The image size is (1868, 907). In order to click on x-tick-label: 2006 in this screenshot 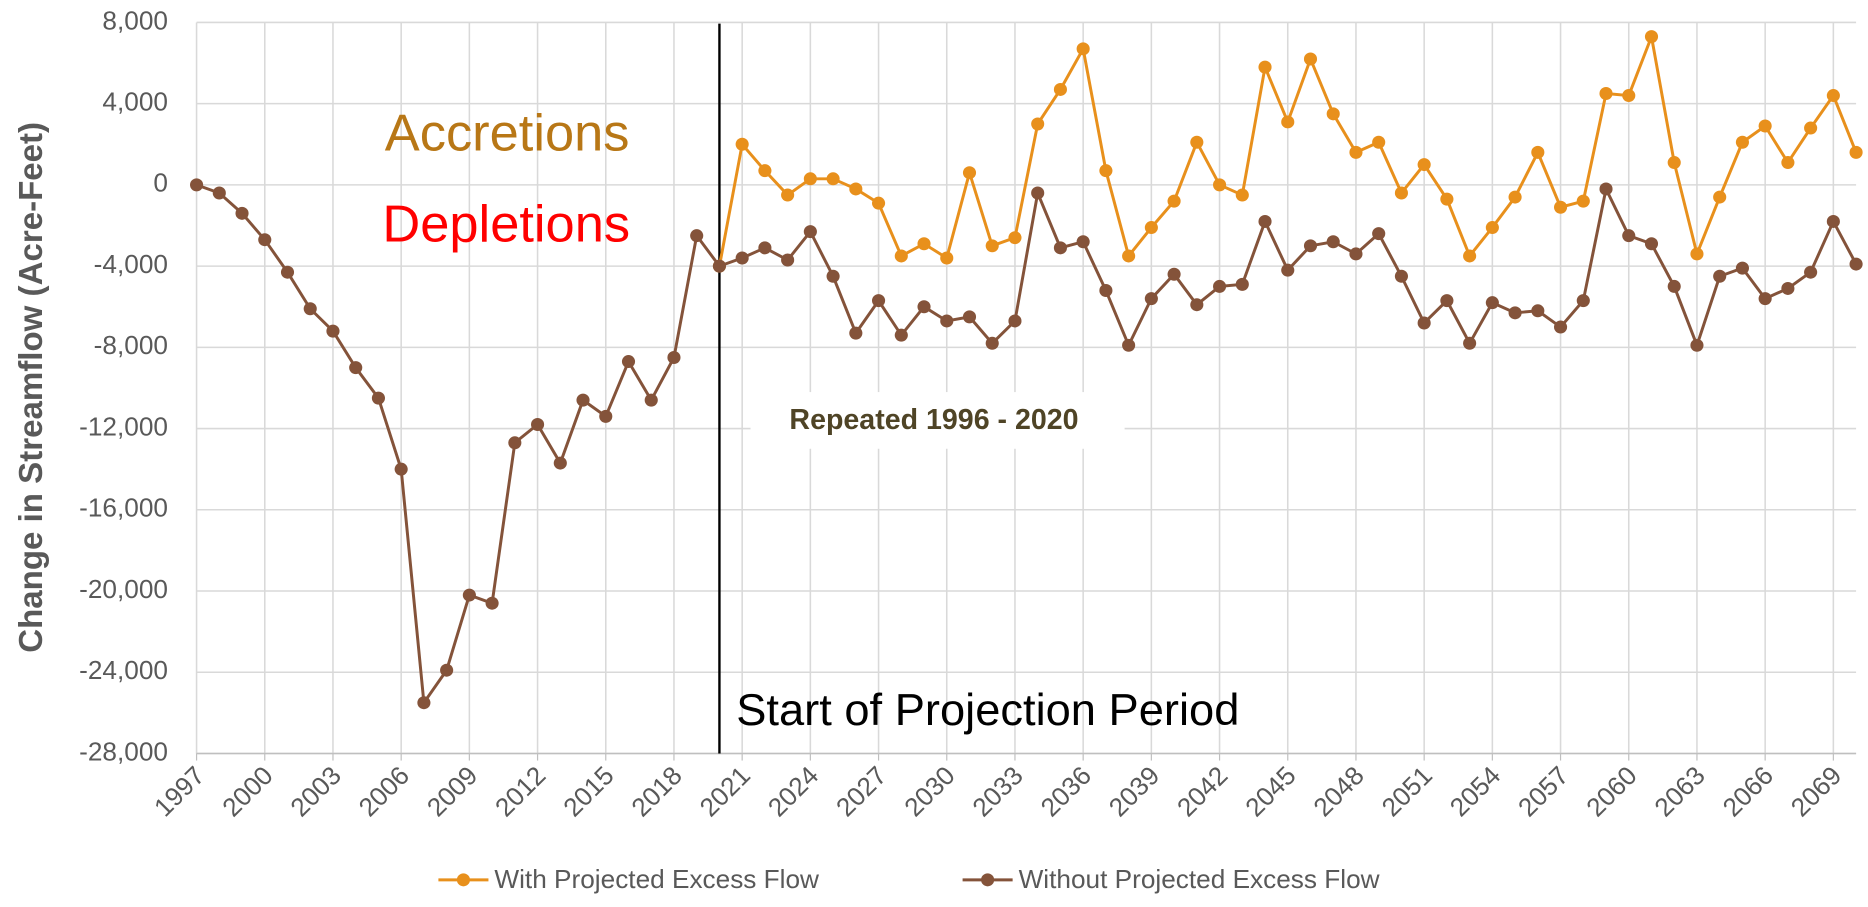, I will do `click(384, 791)`.